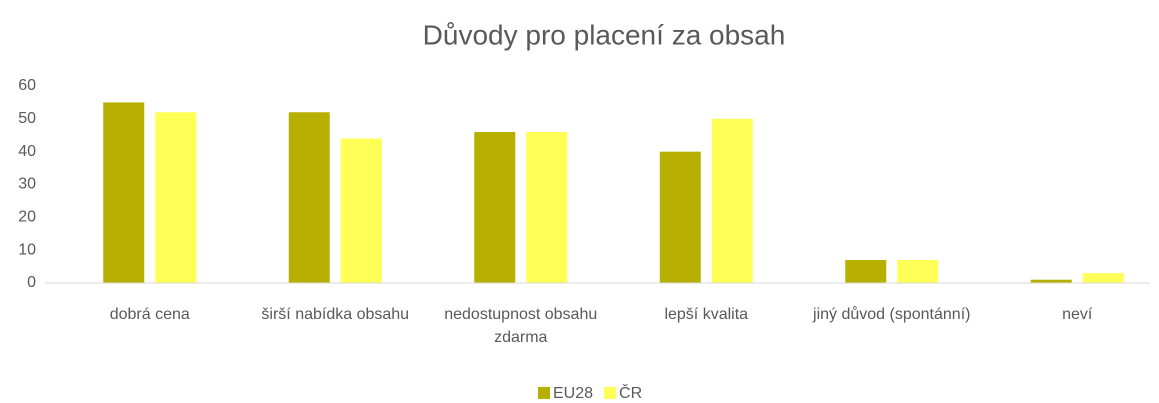 Image resolution: width=1159 pixels, height=403 pixels. Describe the element at coordinates (335, 314) in the screenshot. I see `x-tick-label: širší nabídka obsahu` at that location.